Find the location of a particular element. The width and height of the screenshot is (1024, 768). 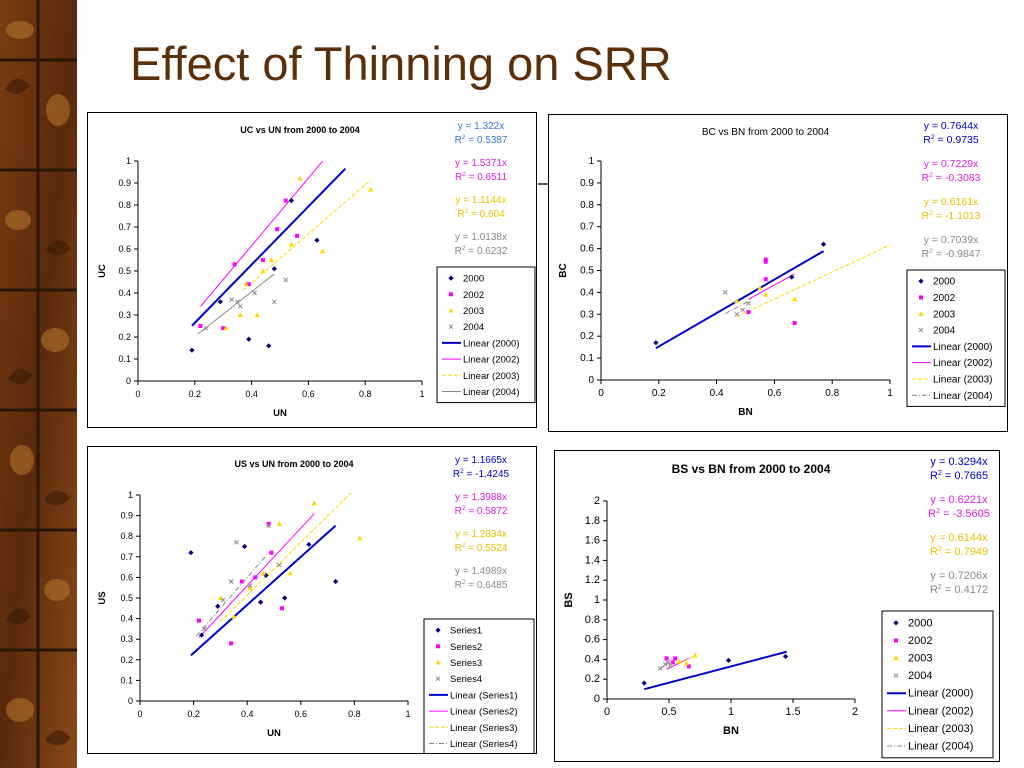

trend-equation: y = 0.6144x is located at coordinates (959, 538).